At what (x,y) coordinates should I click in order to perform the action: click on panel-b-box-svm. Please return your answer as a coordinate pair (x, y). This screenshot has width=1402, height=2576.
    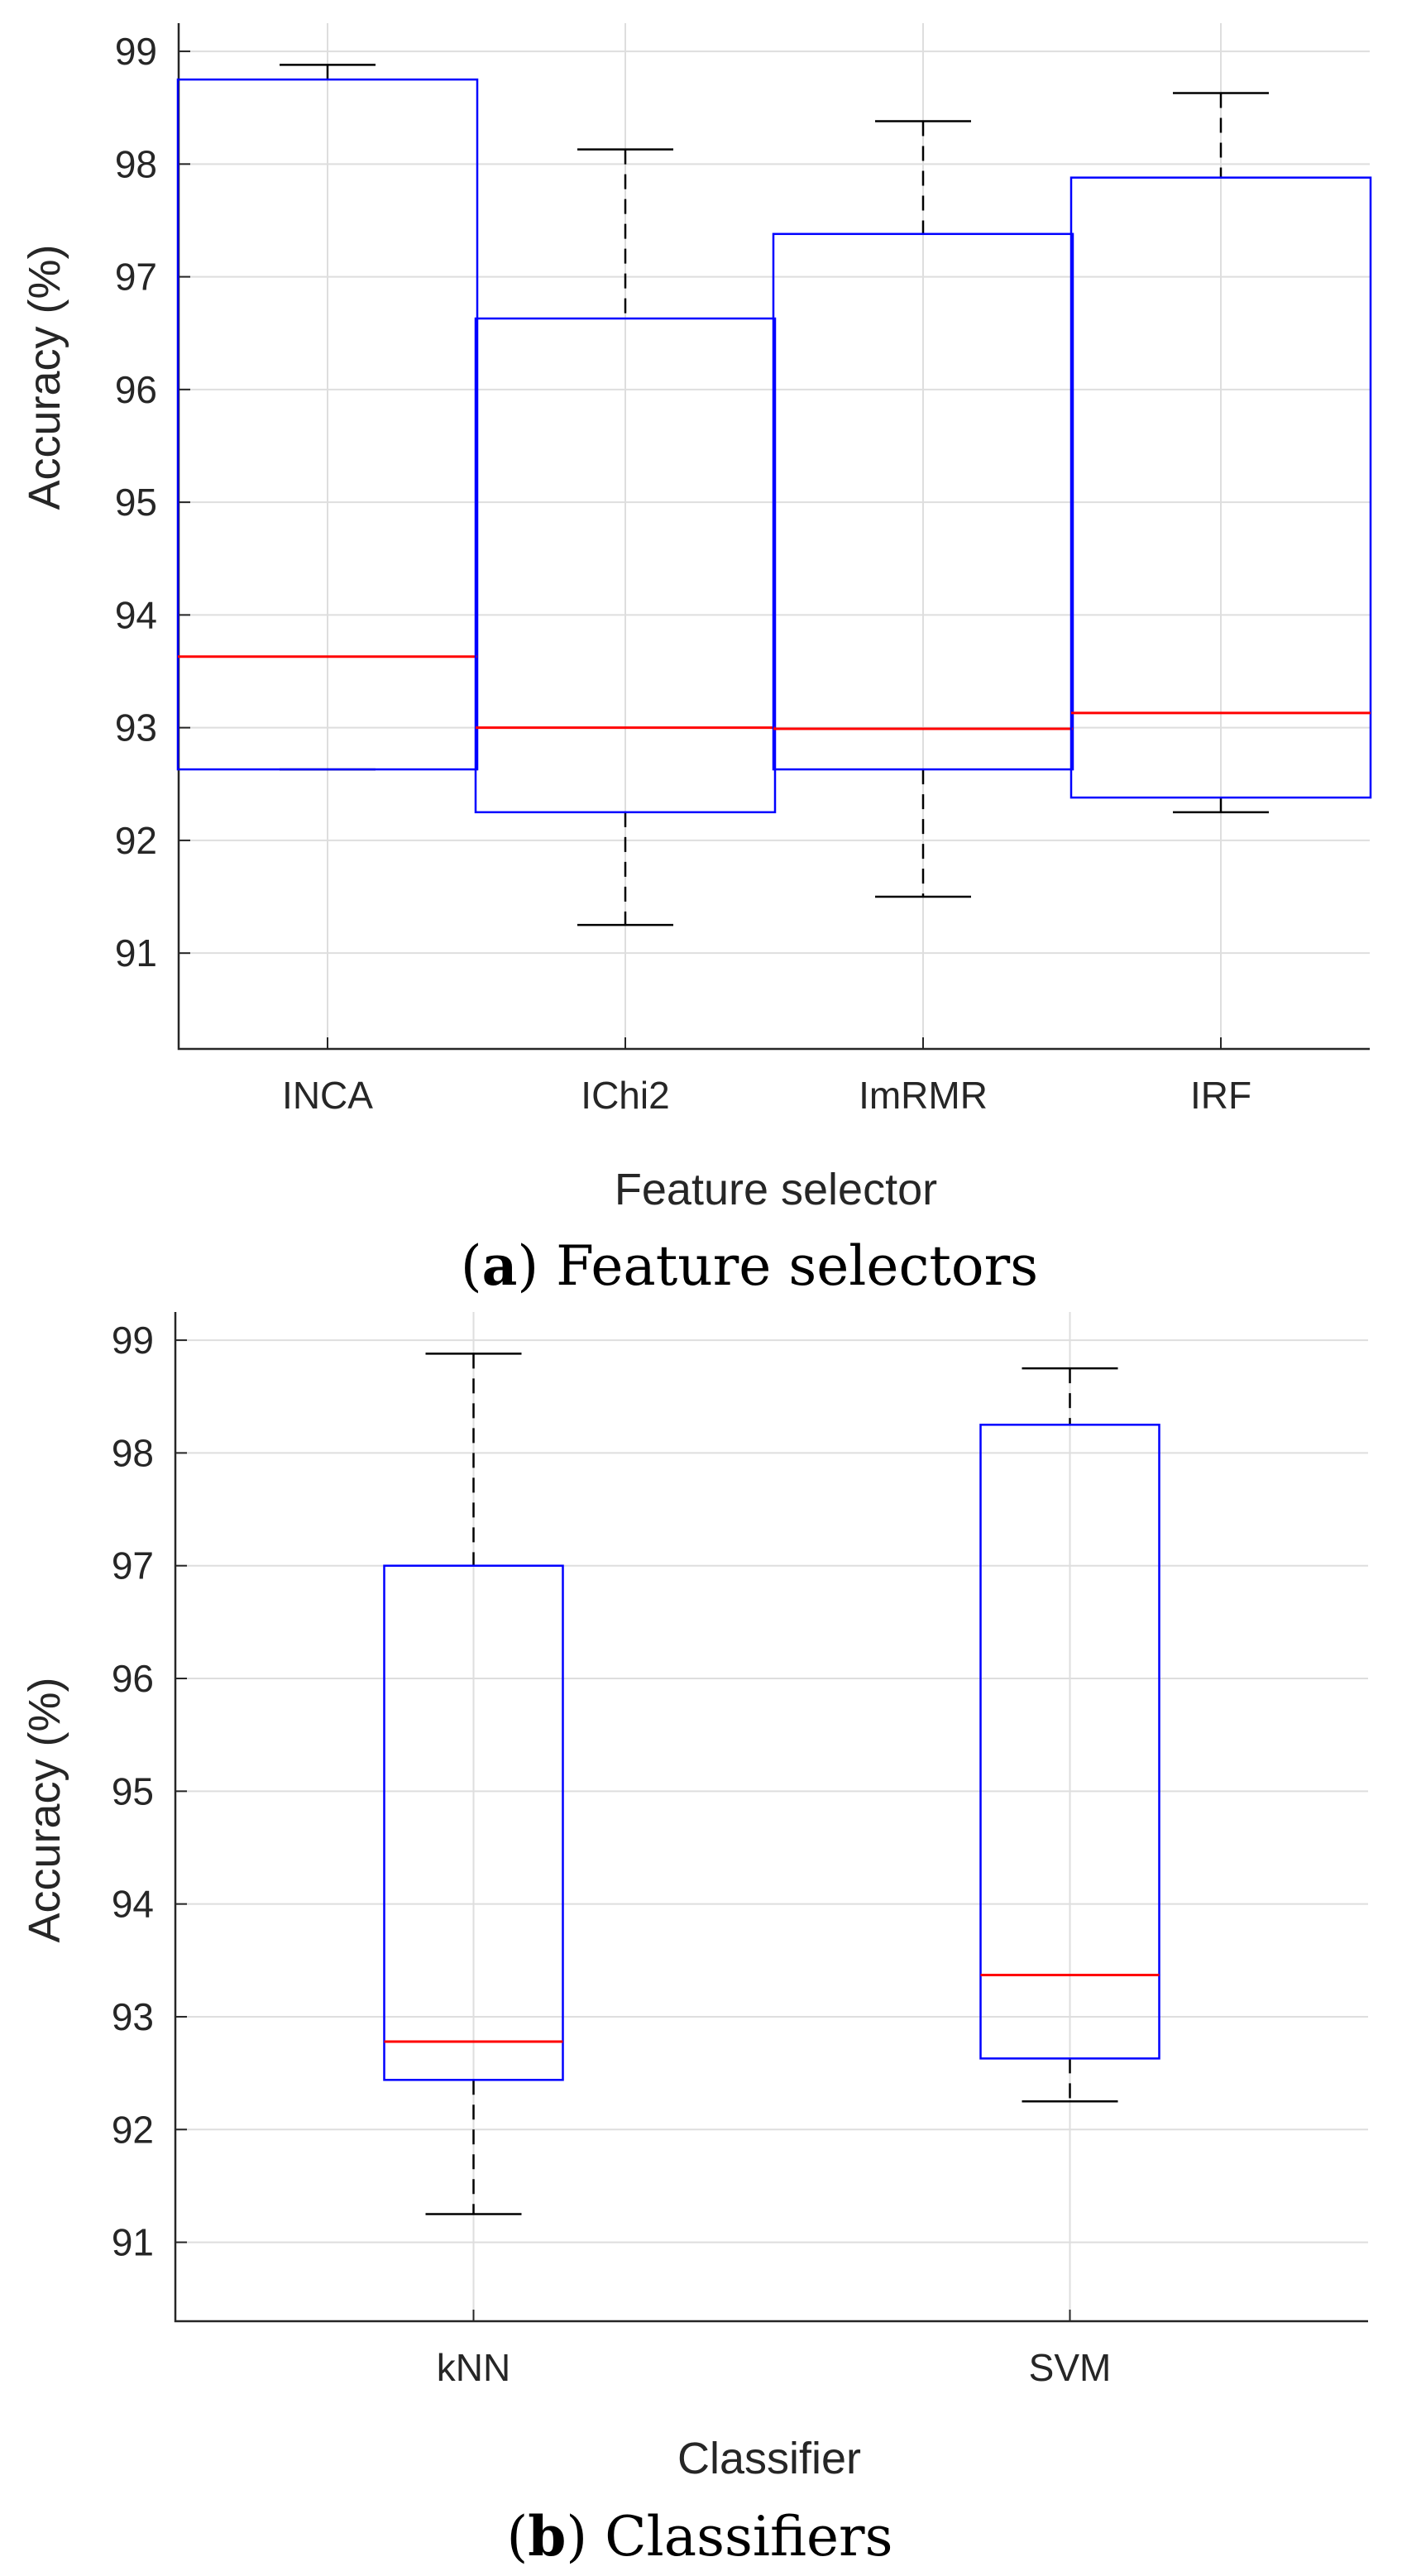
    Looking at the image, I should click on (1069, 1735).